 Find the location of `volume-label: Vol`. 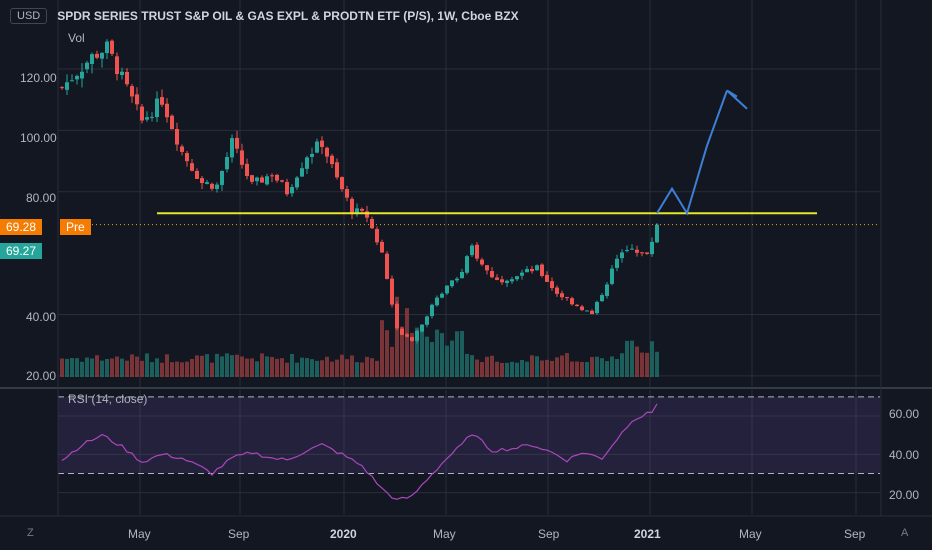

volume-label: Vol is located at coordinates (76, 38).